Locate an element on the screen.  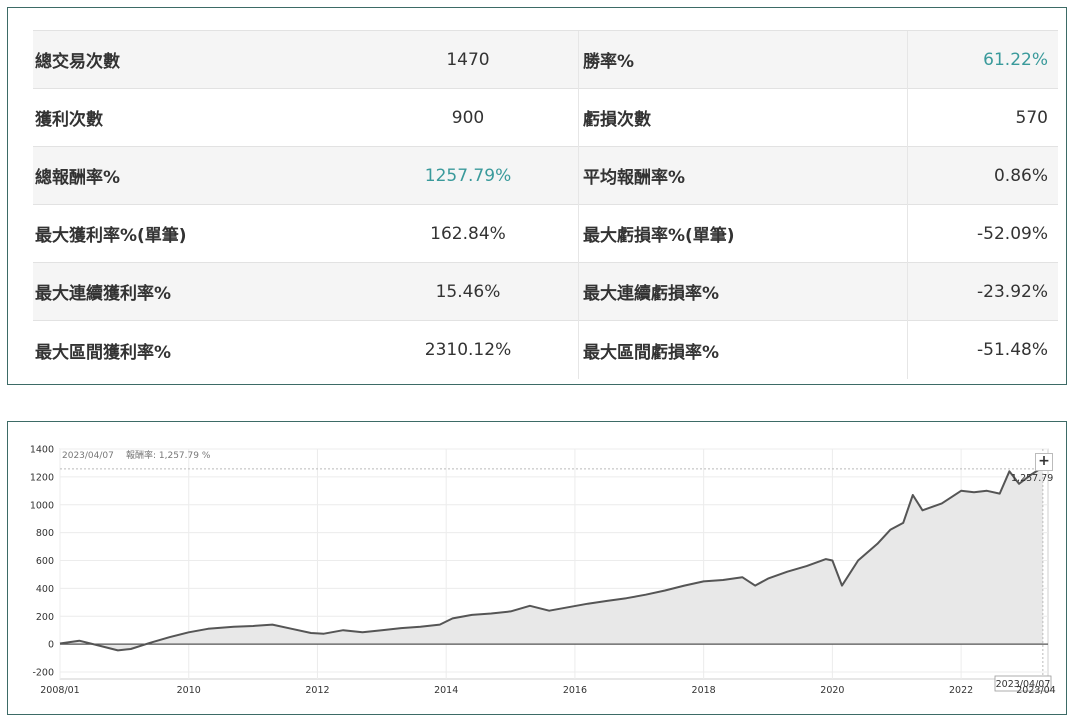
stat-value: 162.84% is located at coordinates (468, 233).